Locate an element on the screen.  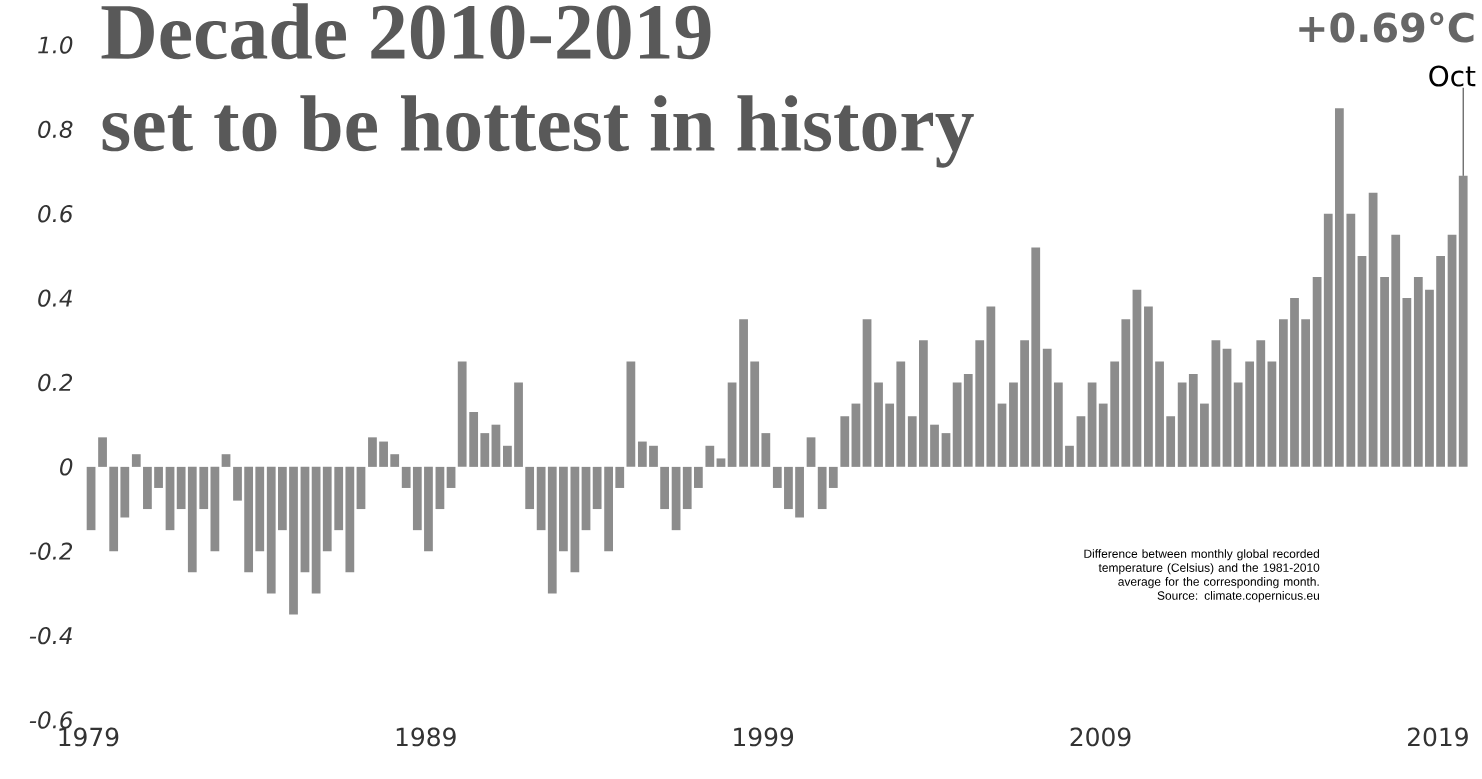
annotation: Difference between monthly global recorded temperature (Celsius) and the 1981-2010 average for the corresponding month. is located at coordinates (1202, 569).